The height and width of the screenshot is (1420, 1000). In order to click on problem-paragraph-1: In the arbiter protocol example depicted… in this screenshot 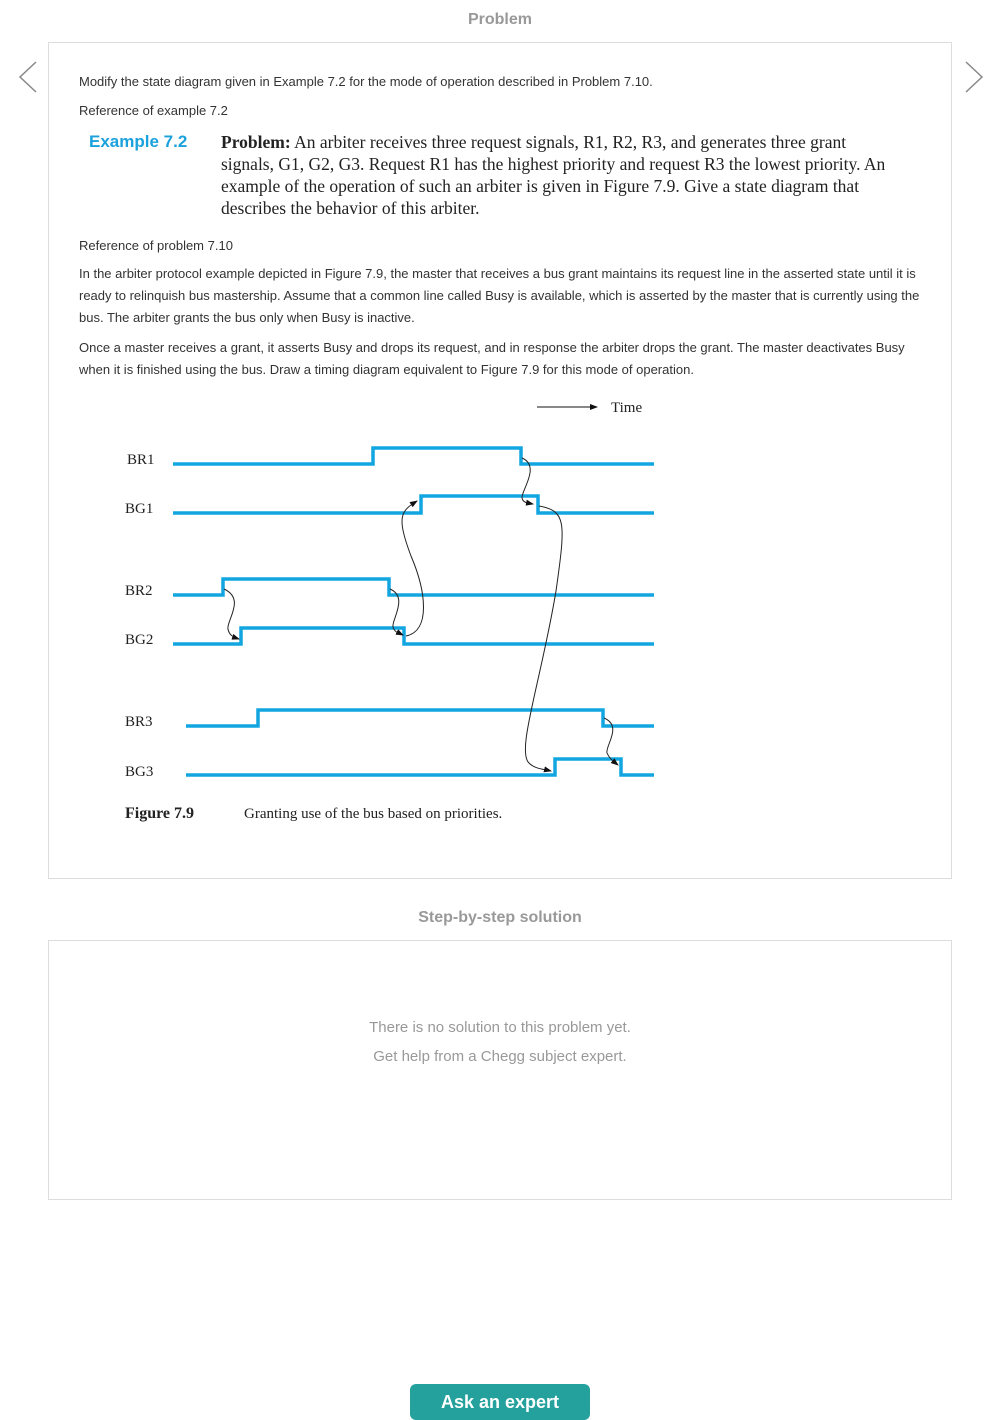, I will do `click(499, 295)`.